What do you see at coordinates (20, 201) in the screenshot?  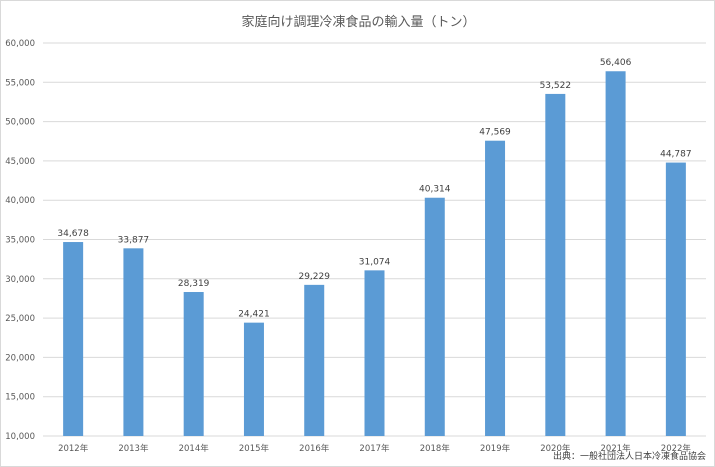 I see `y-tick-label: 40,000` at bounding box center [20, 201].